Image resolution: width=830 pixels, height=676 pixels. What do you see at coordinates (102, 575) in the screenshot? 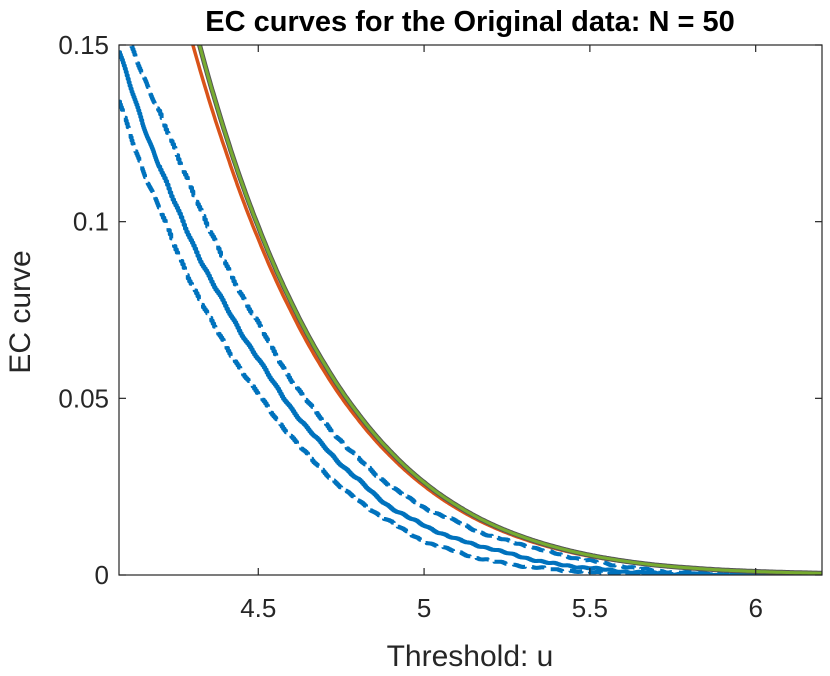
I see `y-tick-label: 0` at bounding box center [102, 575].